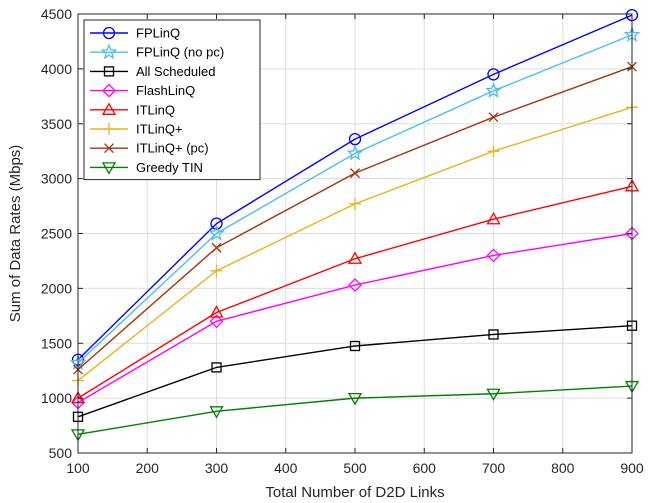 This screenshot has width=649, height=503. I want to click on x-tick-label: 500, so click(355, 468).